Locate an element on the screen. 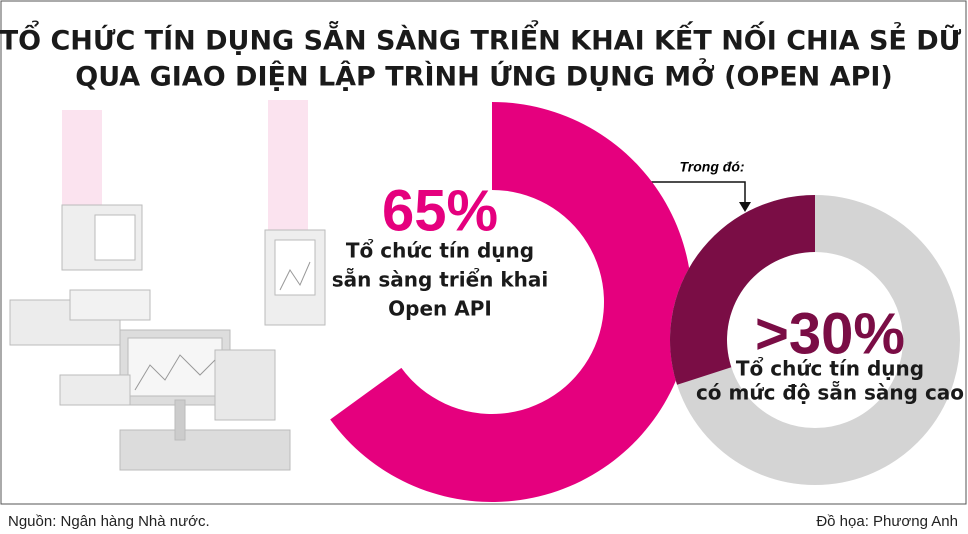 This screenshot has width=968, height=534. value-label: 65% is located at coordinates (440, 210).